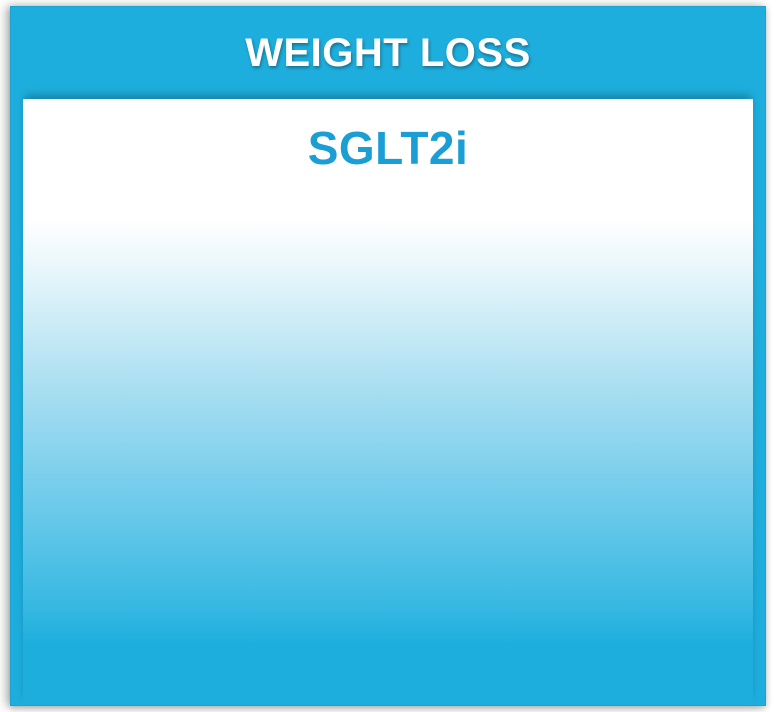 The image size is (784, 712). What do you see at coordinates (388, 148) in the screenshot?
I see `panel-title: SGLT2i` at bounding box center [388, 148].